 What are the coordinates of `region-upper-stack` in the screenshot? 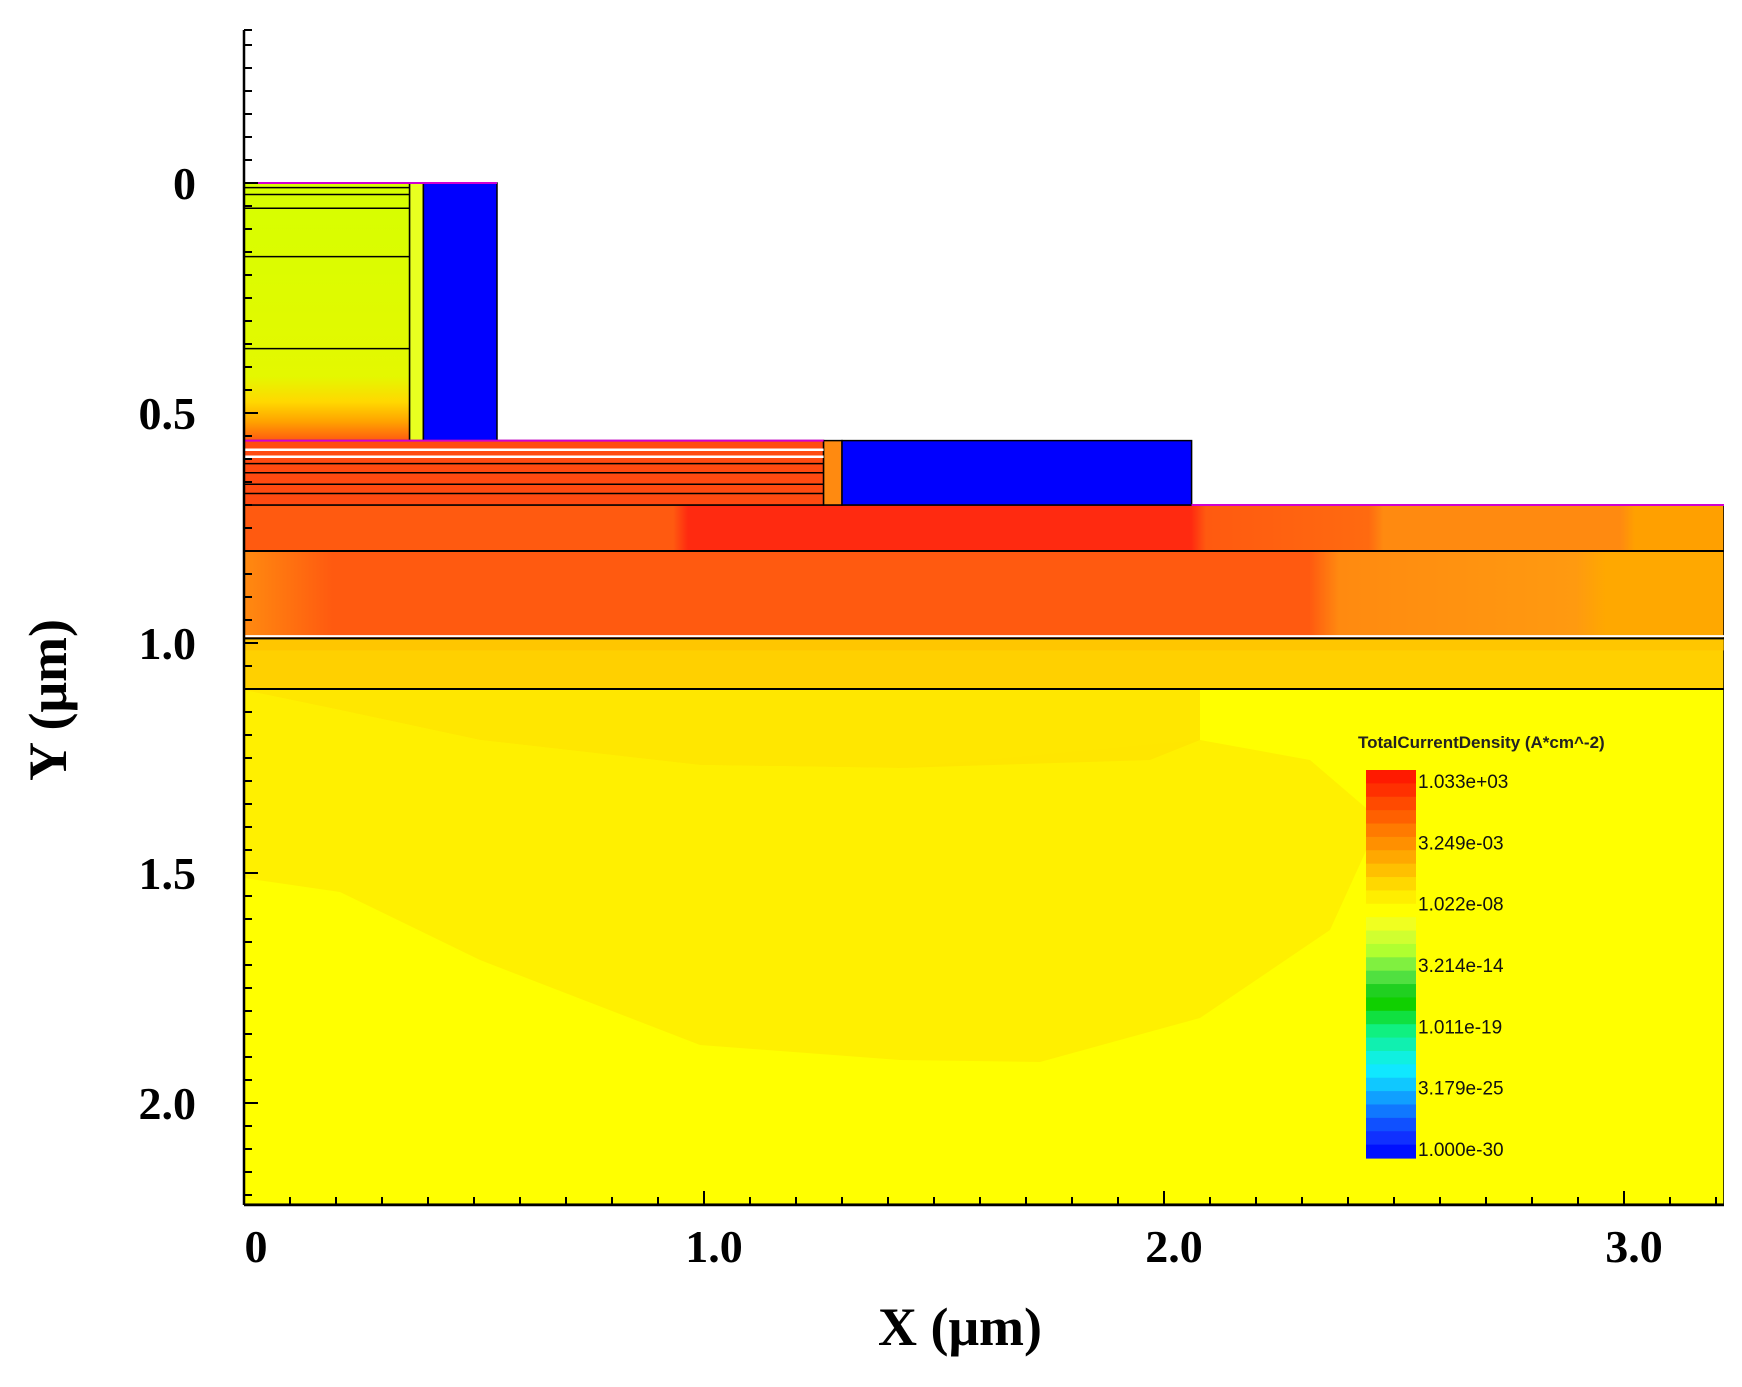 It's located at (327, 312).